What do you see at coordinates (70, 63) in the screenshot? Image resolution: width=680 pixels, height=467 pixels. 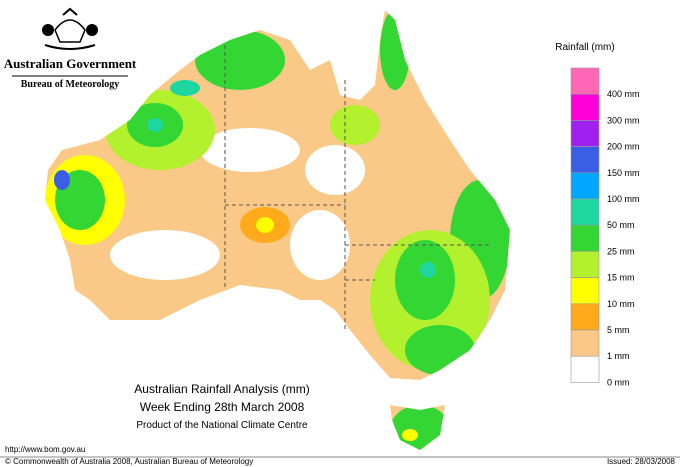 I see `government: Australian Government` at bounding box center [70, 63].